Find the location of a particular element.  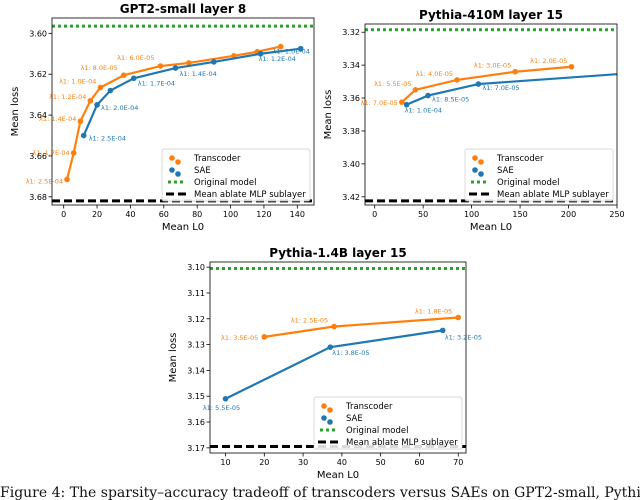

x-tick-label: 120 is located at coordinates (263, 214).